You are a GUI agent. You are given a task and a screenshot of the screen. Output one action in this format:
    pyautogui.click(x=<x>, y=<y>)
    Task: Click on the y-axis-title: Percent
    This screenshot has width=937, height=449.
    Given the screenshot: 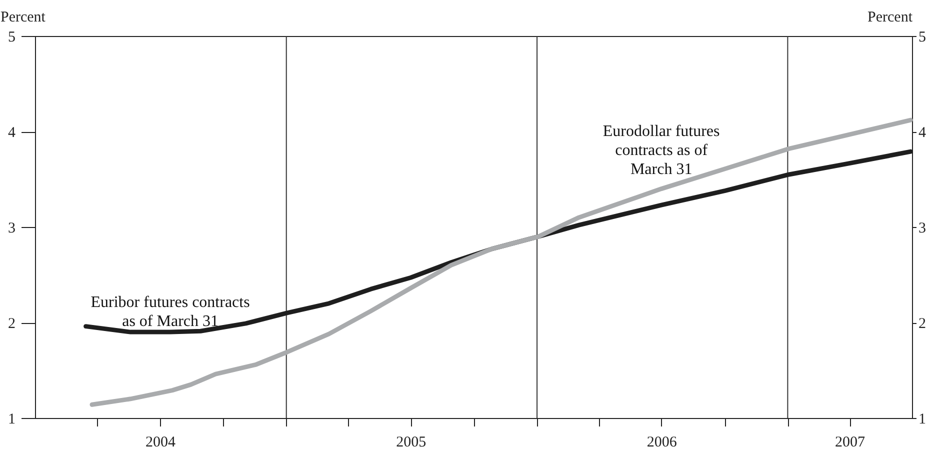 What is the action you would take?
    pyautogui.click(x=23, y=18)
    